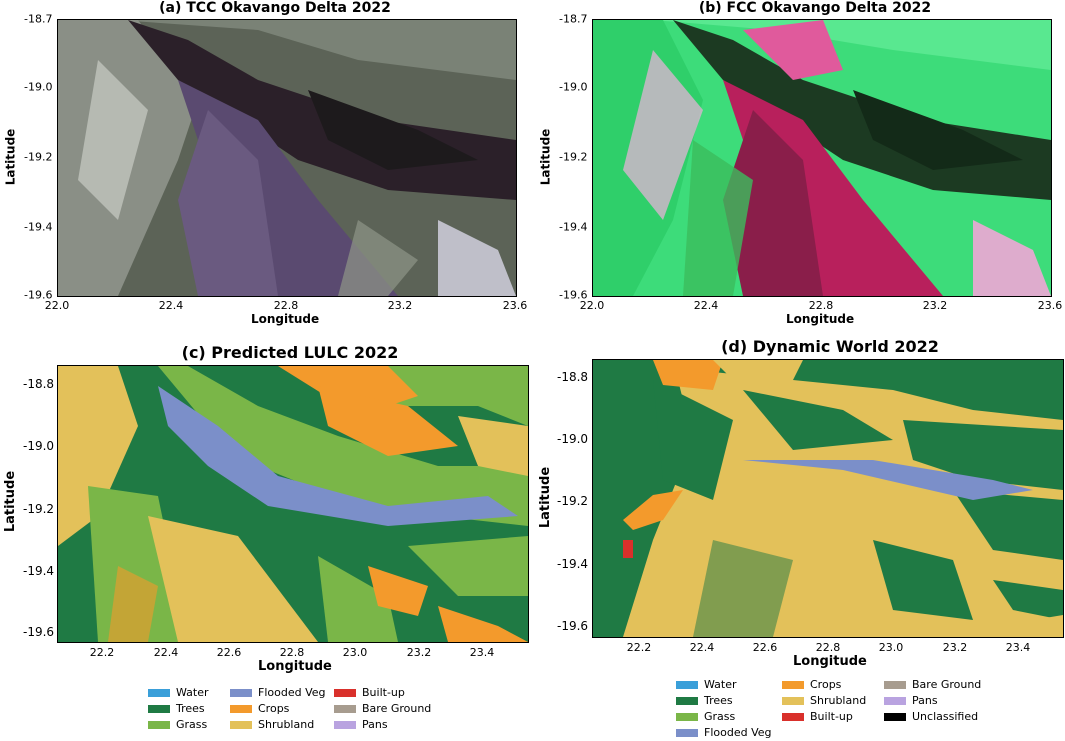  Describe the element at coordinates (573, 19) in the screenshot. I see `panel-b-ytick: -18.7` at that location.